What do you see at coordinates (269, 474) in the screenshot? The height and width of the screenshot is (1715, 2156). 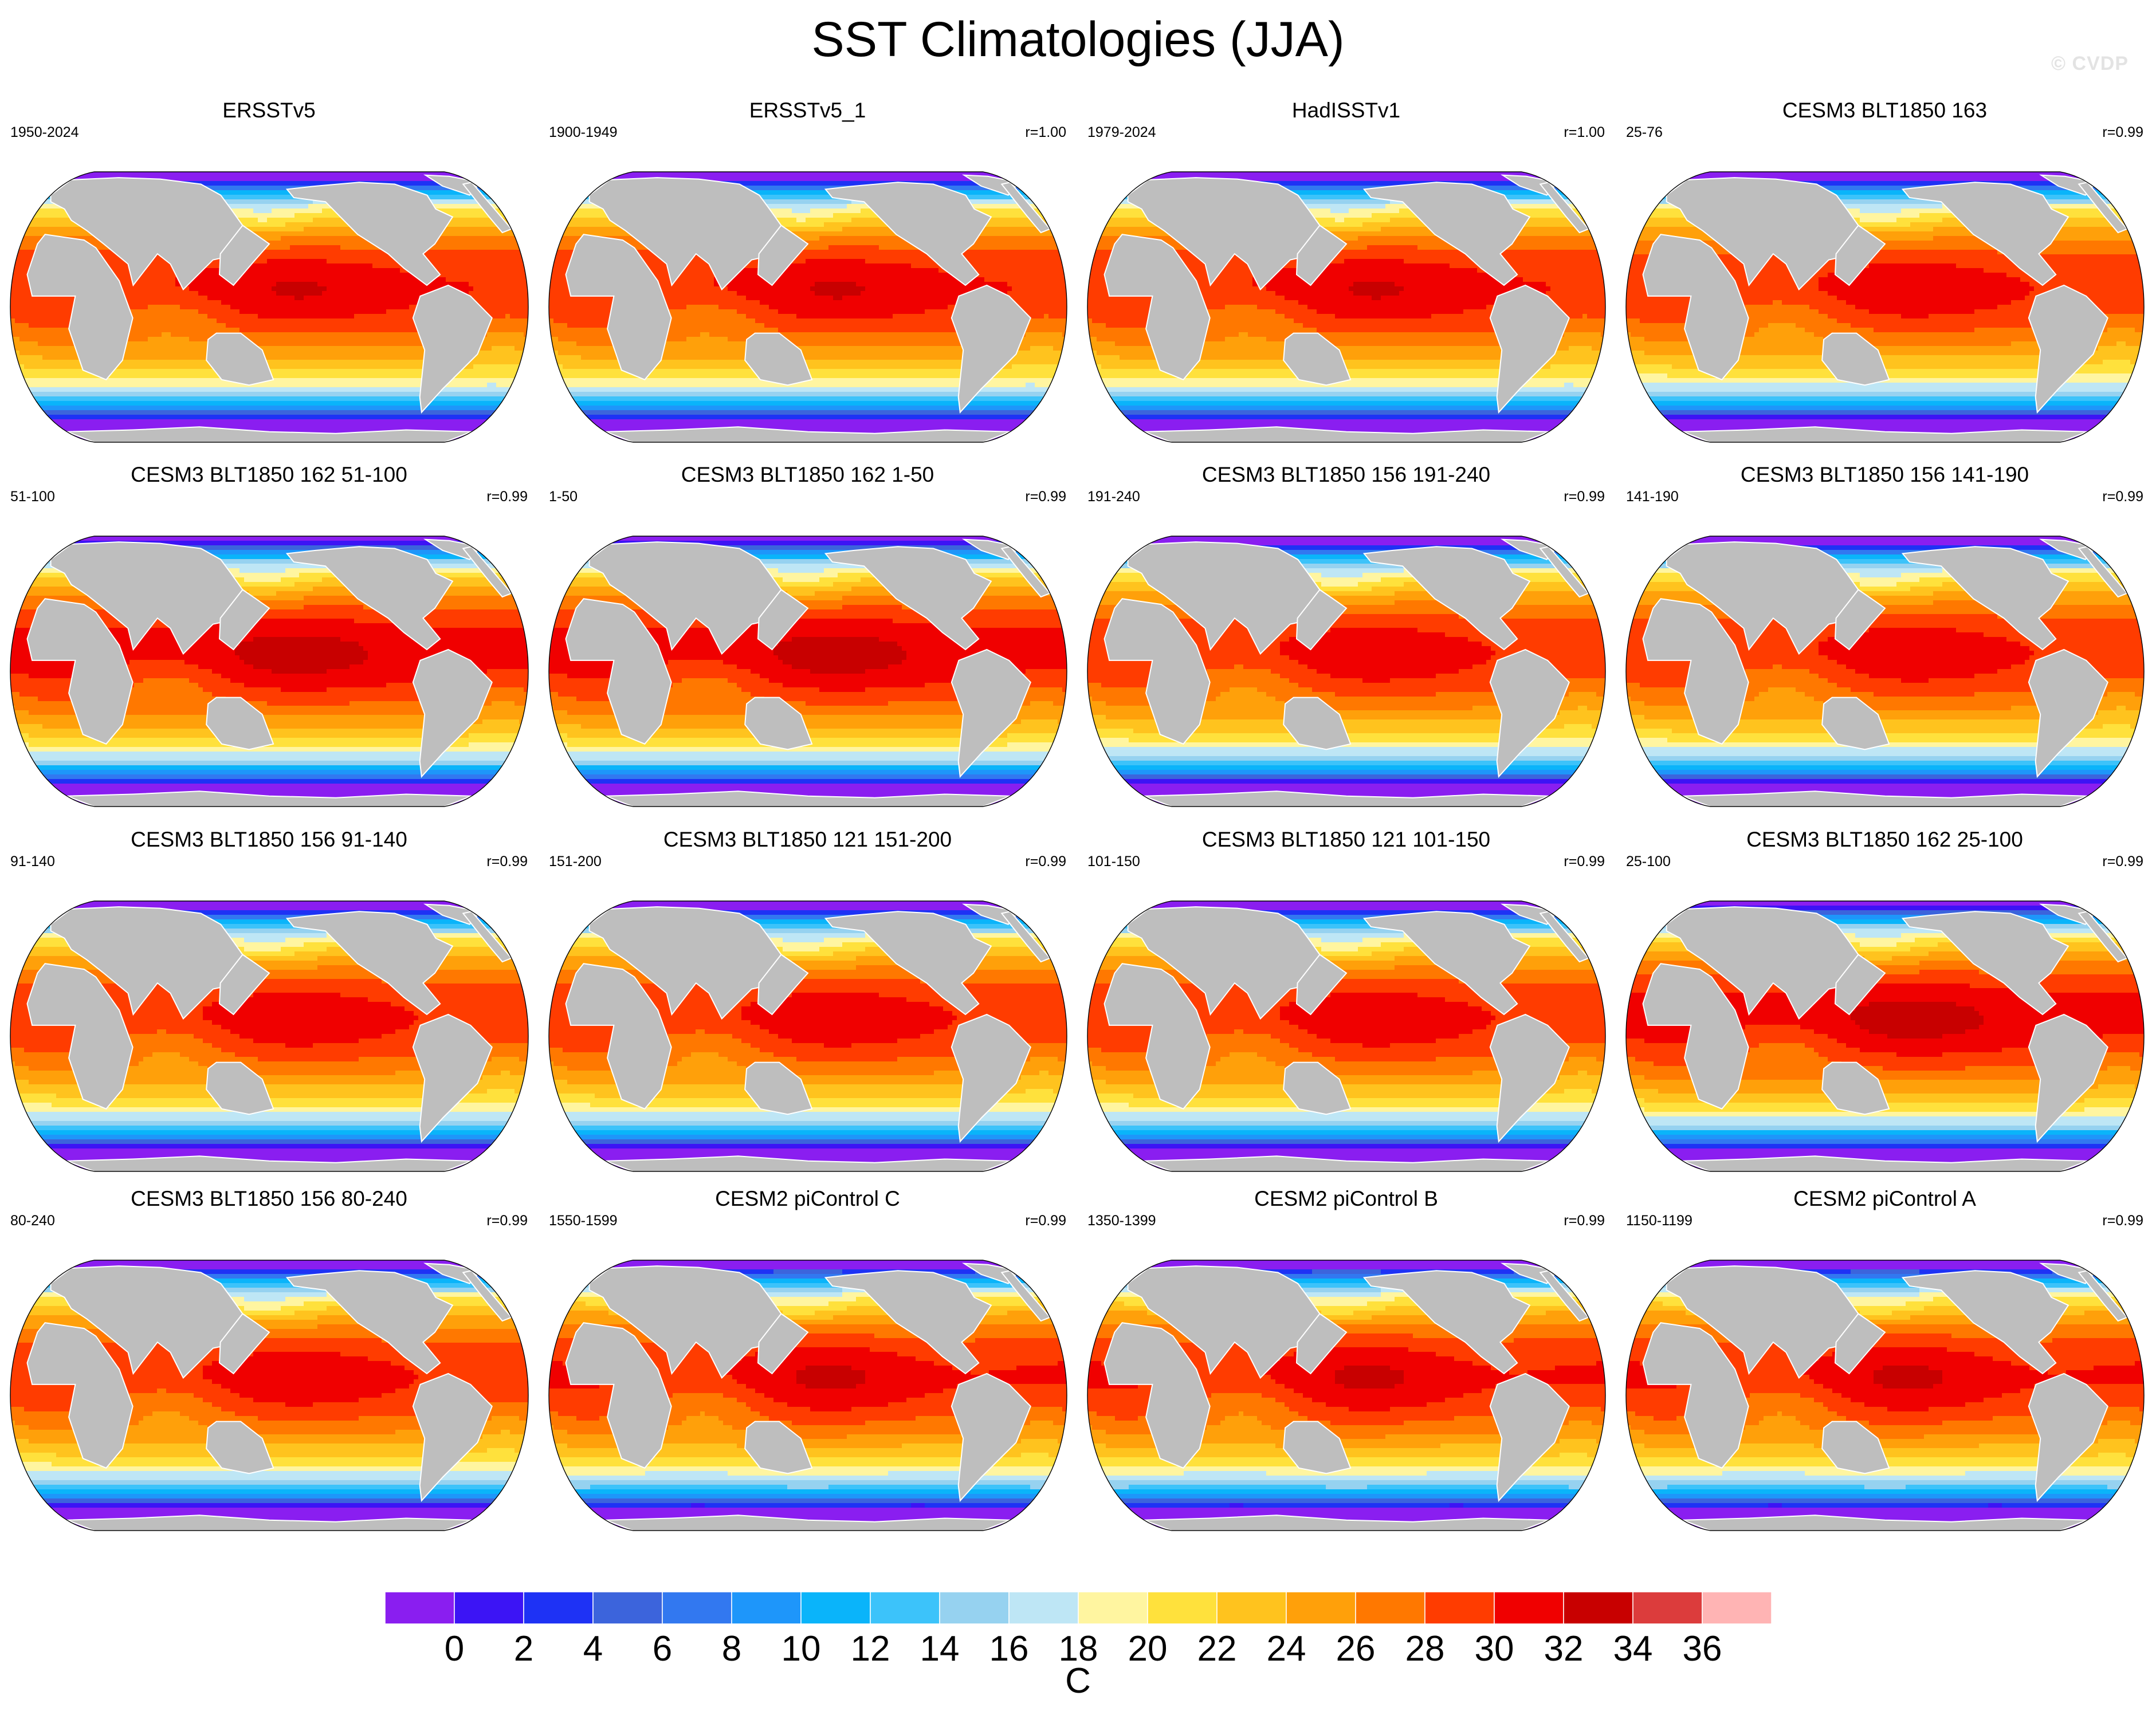 I see `panel-title: CESM3 BLT1850 162 51-100` at bounding box center [269, 474].